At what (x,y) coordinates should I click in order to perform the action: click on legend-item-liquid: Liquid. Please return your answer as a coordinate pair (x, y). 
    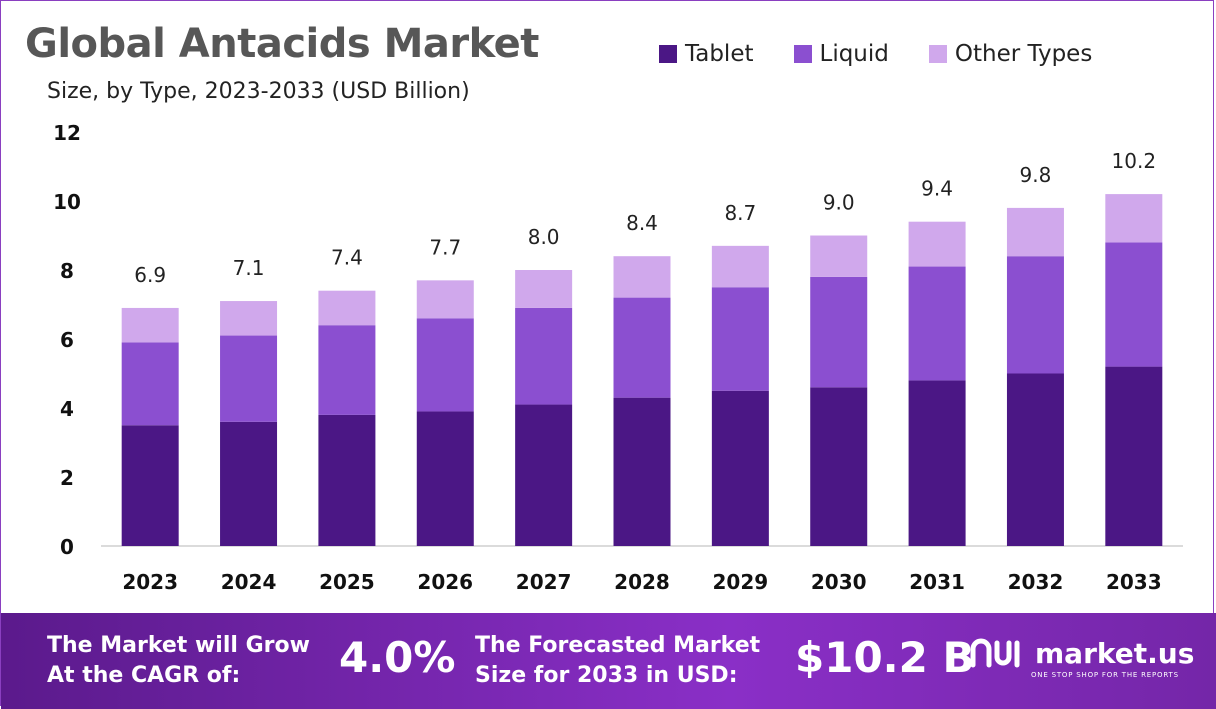
    Looking at the image, I should click on (841, 54).